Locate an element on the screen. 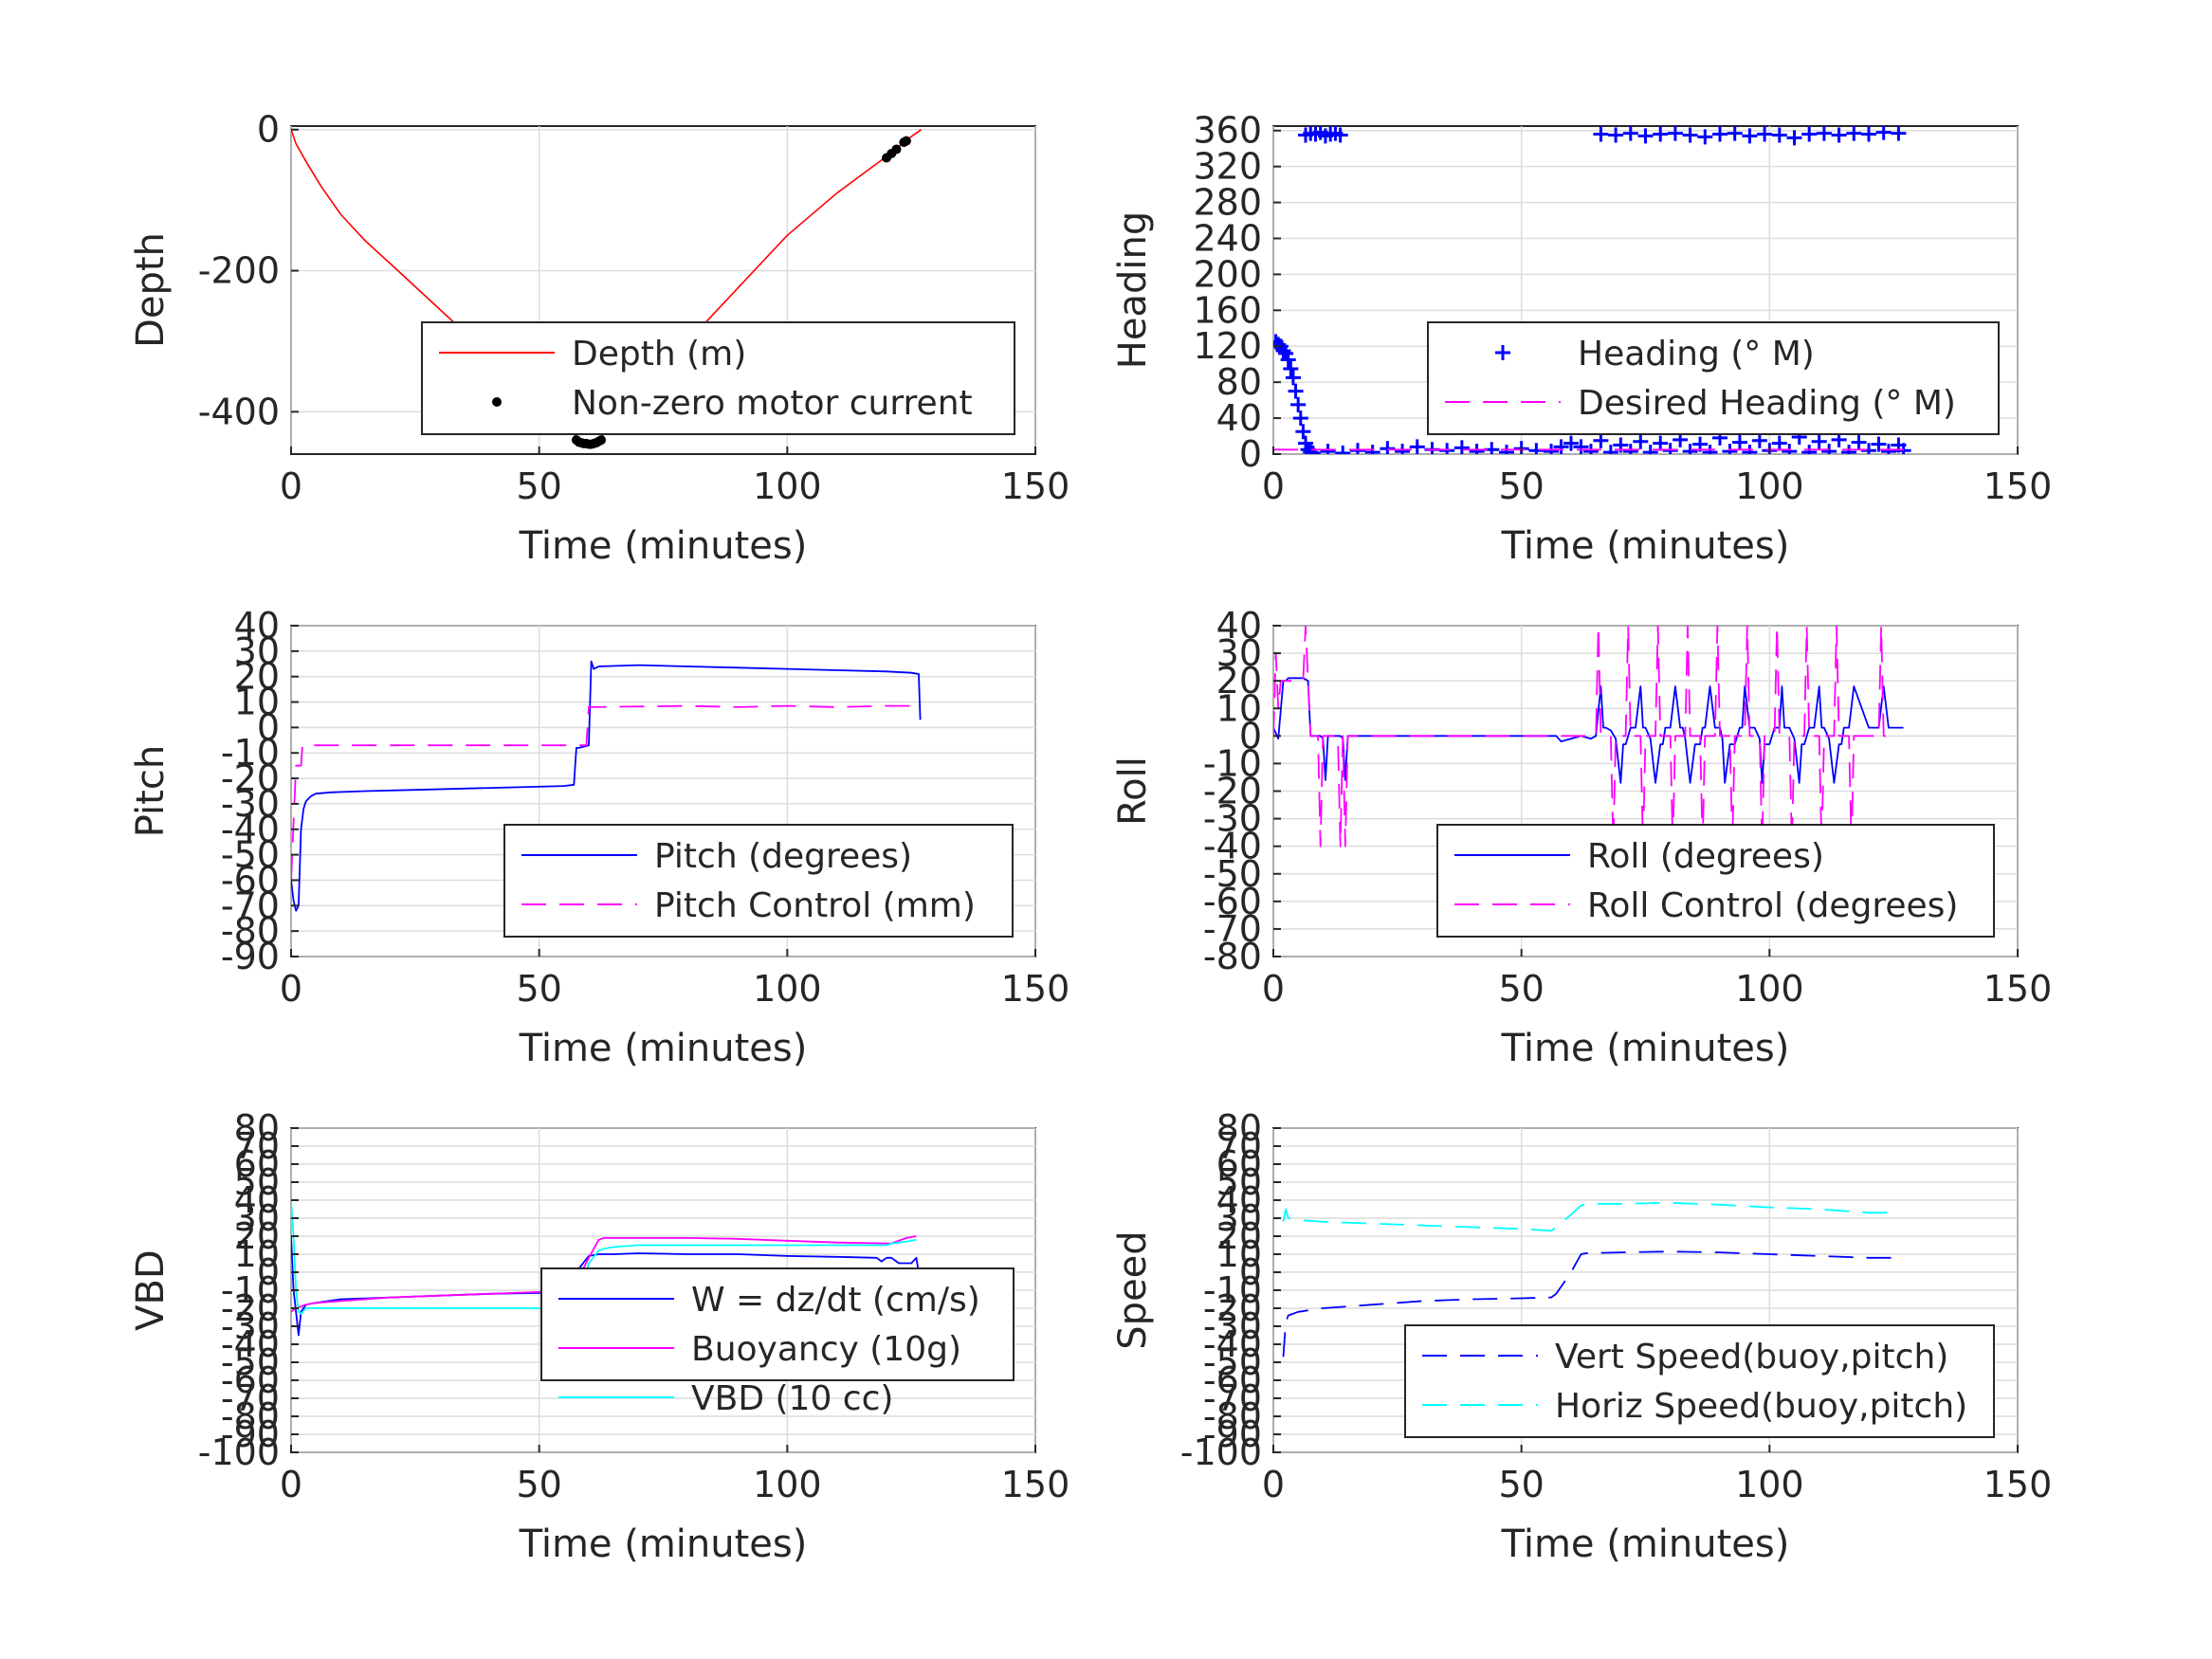 Image resolution: width=2212 pixels, height=1659 pixels. tick-label-y: -10 is located at coordinates (1232, 763).